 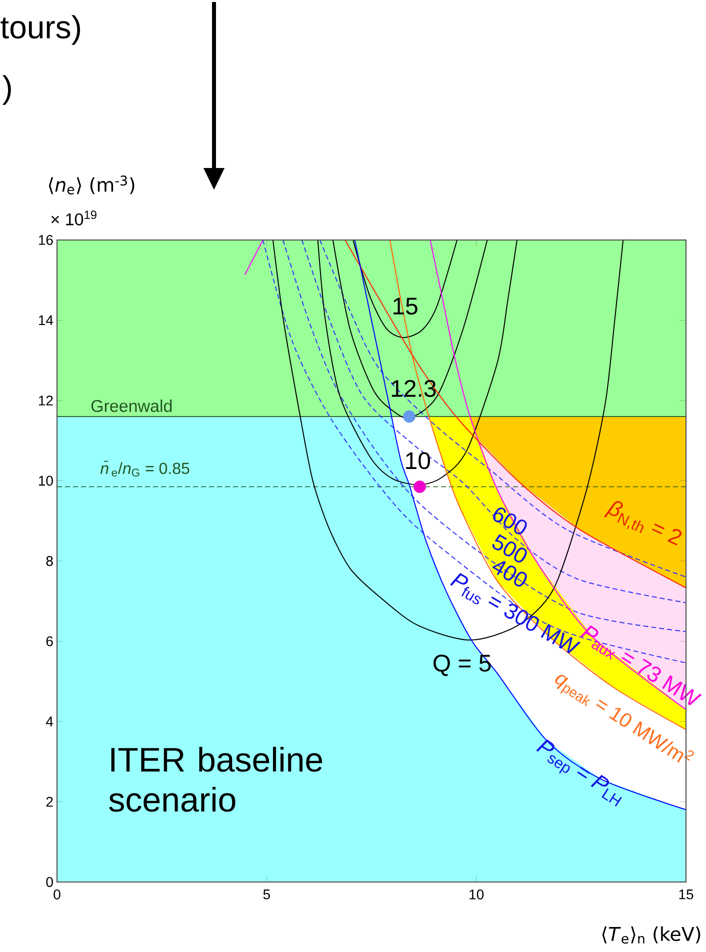 I want to click on text: tours), so click(x=40, y=30).